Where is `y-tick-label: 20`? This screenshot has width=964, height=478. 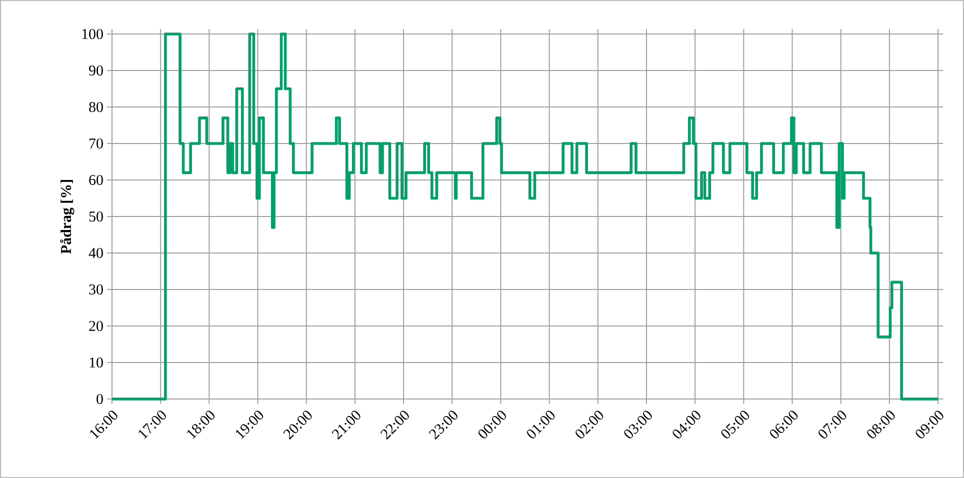
y-tick-label: 20 is located at coordinates (96, 326).